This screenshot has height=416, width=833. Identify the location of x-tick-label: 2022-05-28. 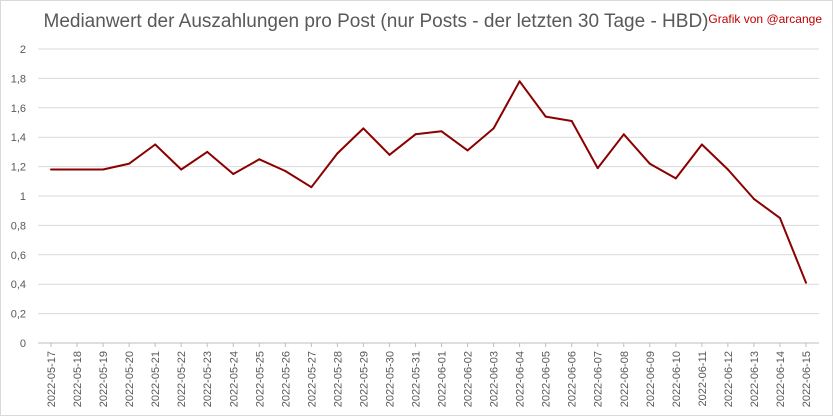
(338, 379).